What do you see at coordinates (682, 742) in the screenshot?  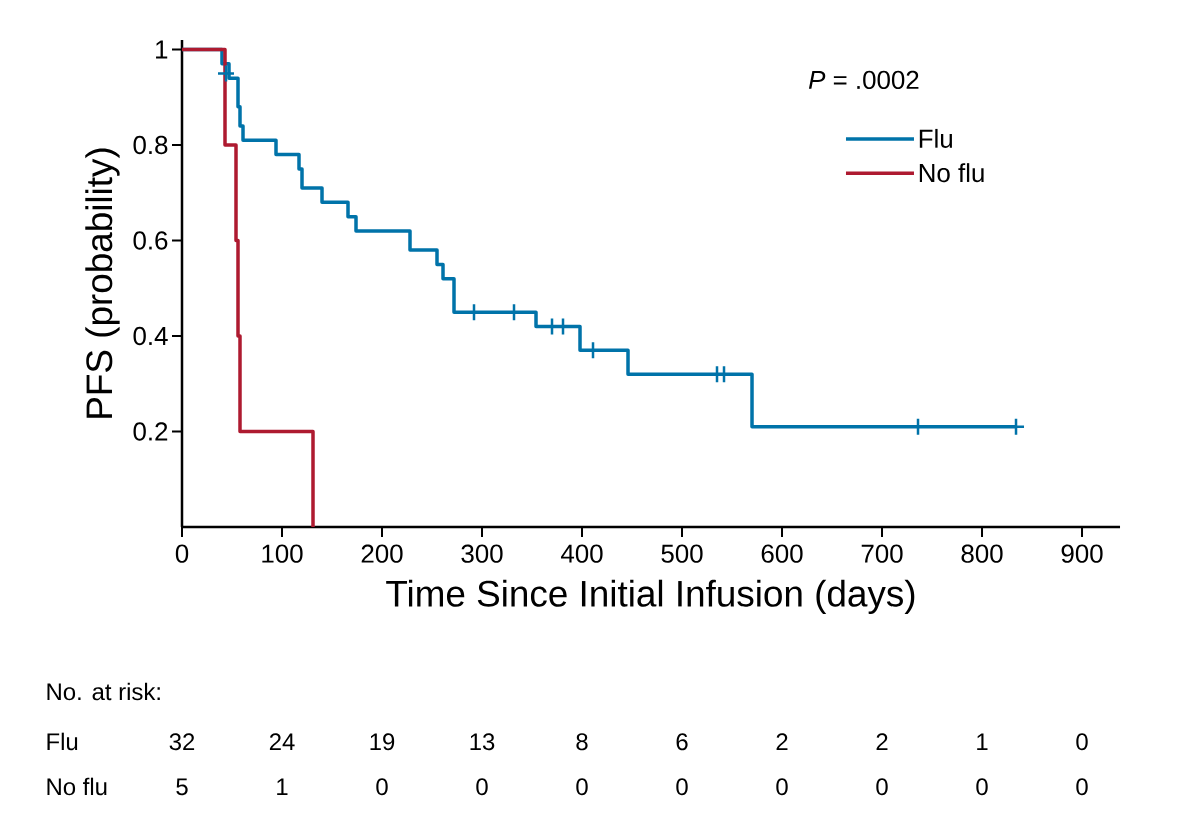 I see `text: 6` at bounding box center [682, 742].